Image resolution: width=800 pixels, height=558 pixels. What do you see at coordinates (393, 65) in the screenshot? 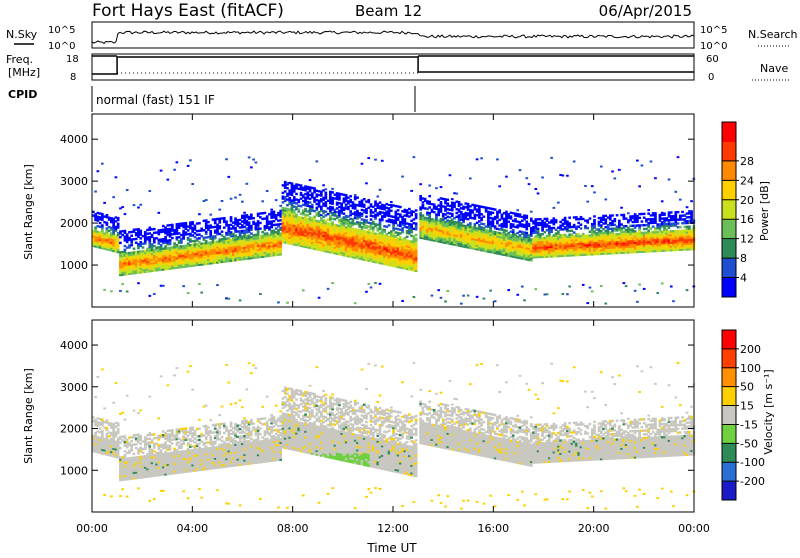
I see `freq-trace-line` at bounding box center [393, 65].